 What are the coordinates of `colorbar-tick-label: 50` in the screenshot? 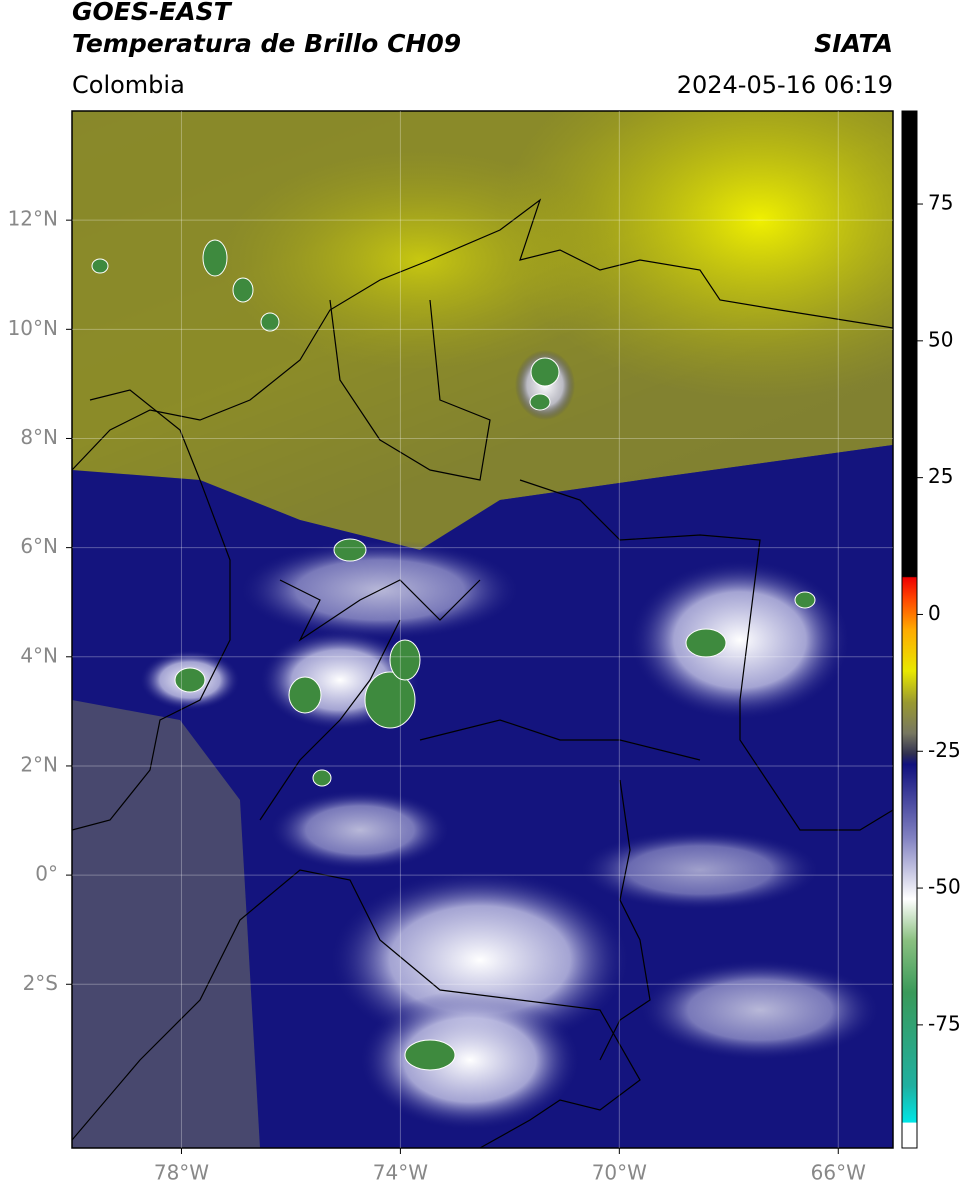 It's located at (940, 339).